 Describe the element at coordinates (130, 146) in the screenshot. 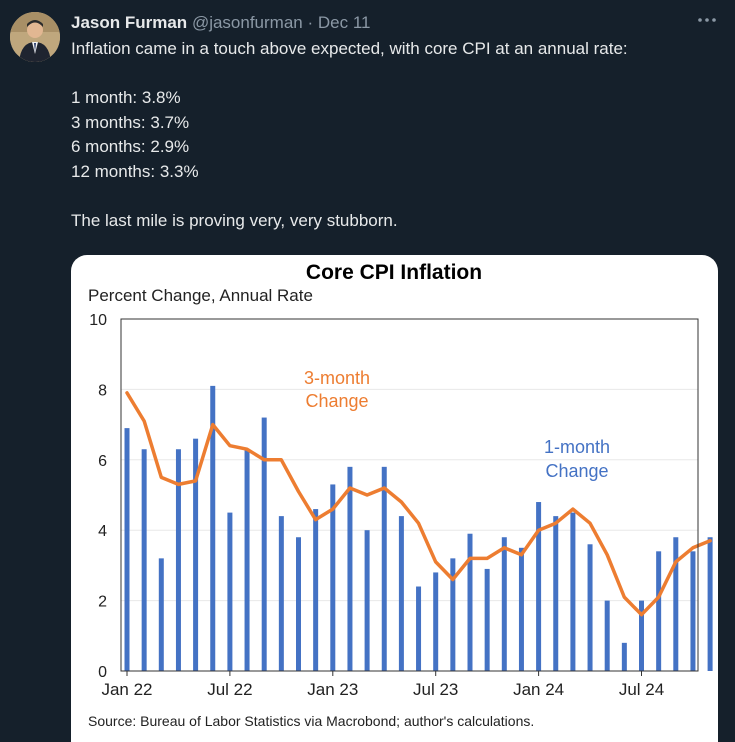

I see `stat-line-6-months: 6 months: 2.9%` at that location.